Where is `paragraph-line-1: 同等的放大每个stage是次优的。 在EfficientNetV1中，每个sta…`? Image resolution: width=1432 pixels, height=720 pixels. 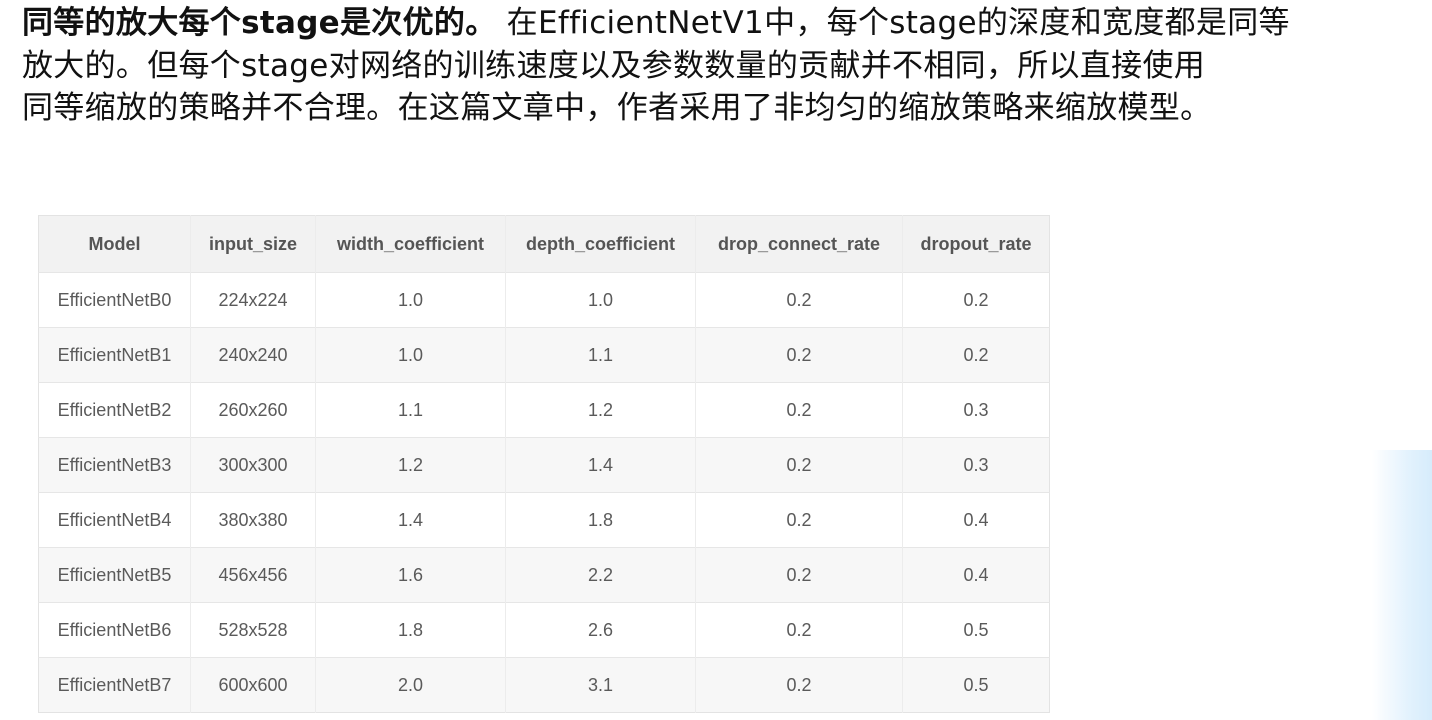
paragraph-line-1: 同等的放大每个stage是次优的。 在EfficientNetV1中，每个sta… is located at coordinates (724, 23).